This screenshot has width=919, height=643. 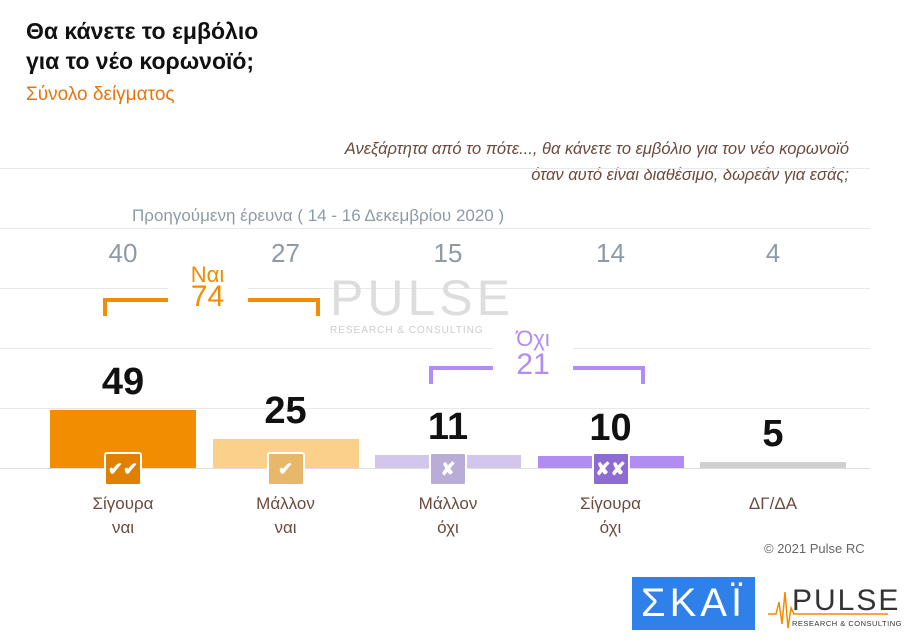 What do you see at coordinates (207, 297) in the screenshot?
I see `group-total: 74` at bounding box center [207, 297].